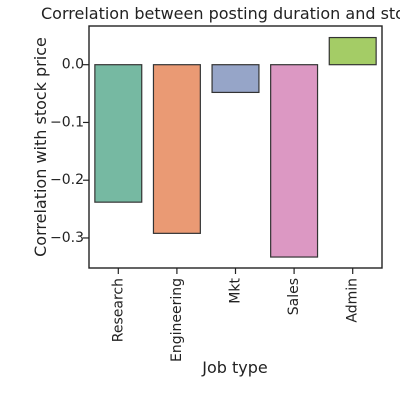 The height and width of the screenshot is (400, 400). Describe the element at coordinates (234, 367) in the screenshot. I see `x-axis-title: Job type` at that location.